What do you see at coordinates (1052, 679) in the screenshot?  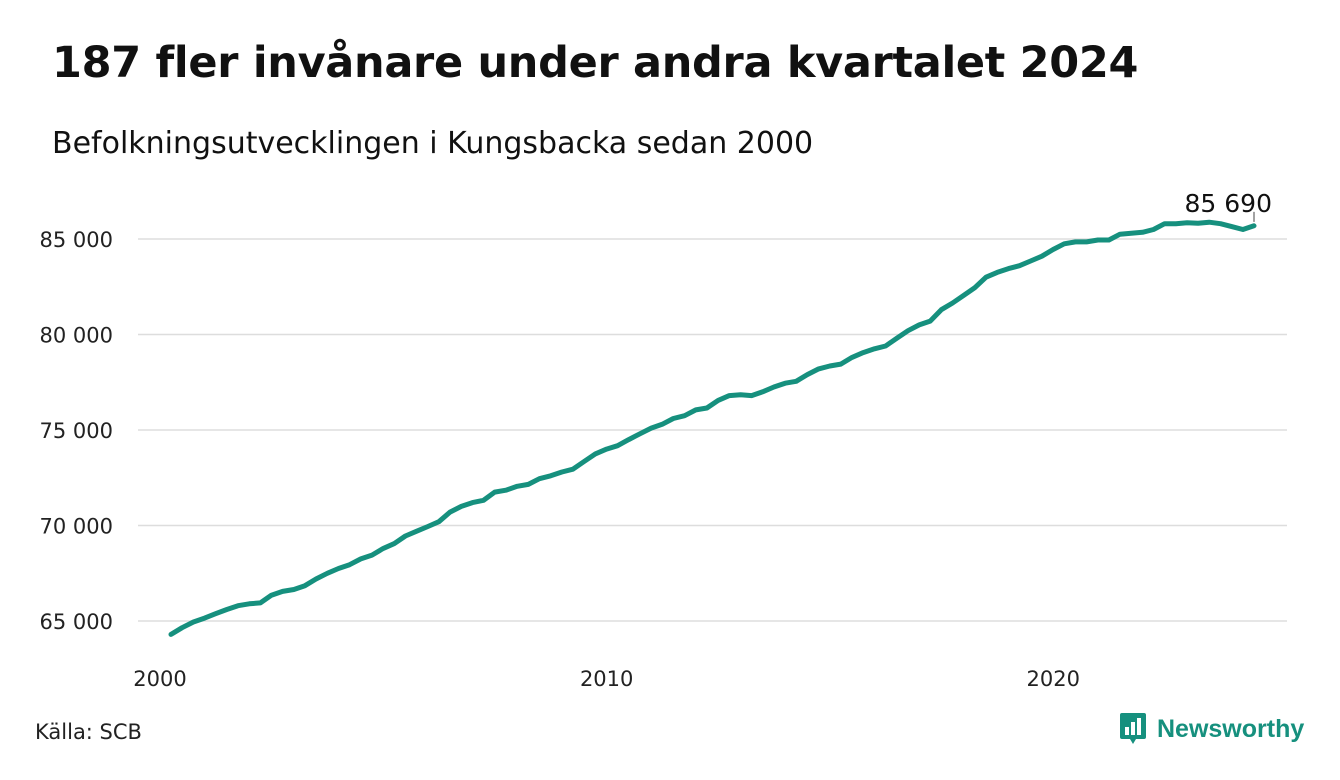 I see `x-tick-label: 2020` at bounding box center [1052, 679].